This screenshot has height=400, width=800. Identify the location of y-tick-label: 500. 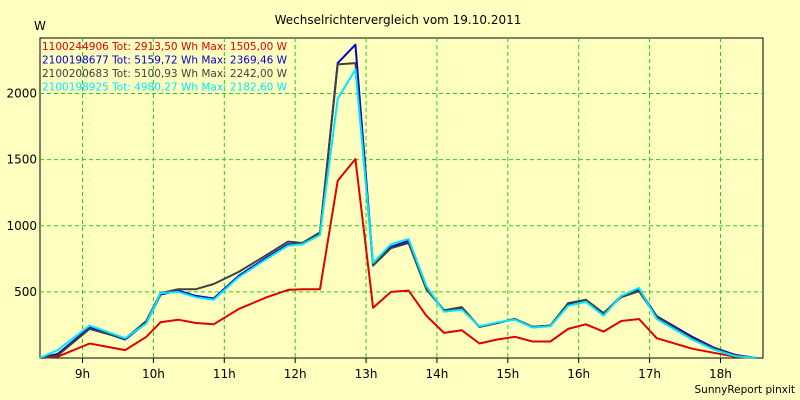
(25, 292).